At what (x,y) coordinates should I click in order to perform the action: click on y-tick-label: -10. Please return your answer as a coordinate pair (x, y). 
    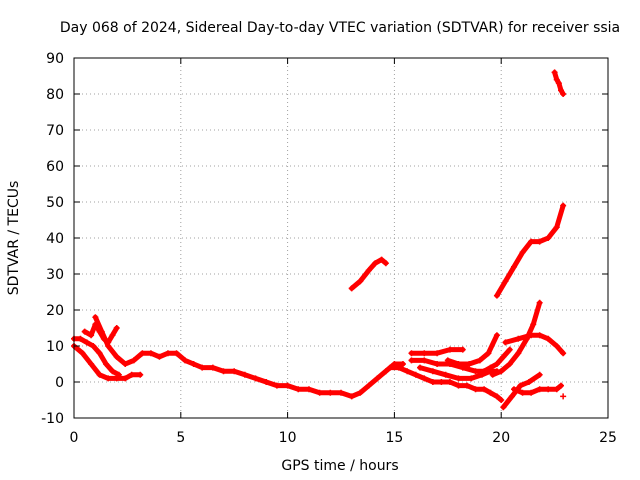
    Looking at the image, I should click on (52, 419).